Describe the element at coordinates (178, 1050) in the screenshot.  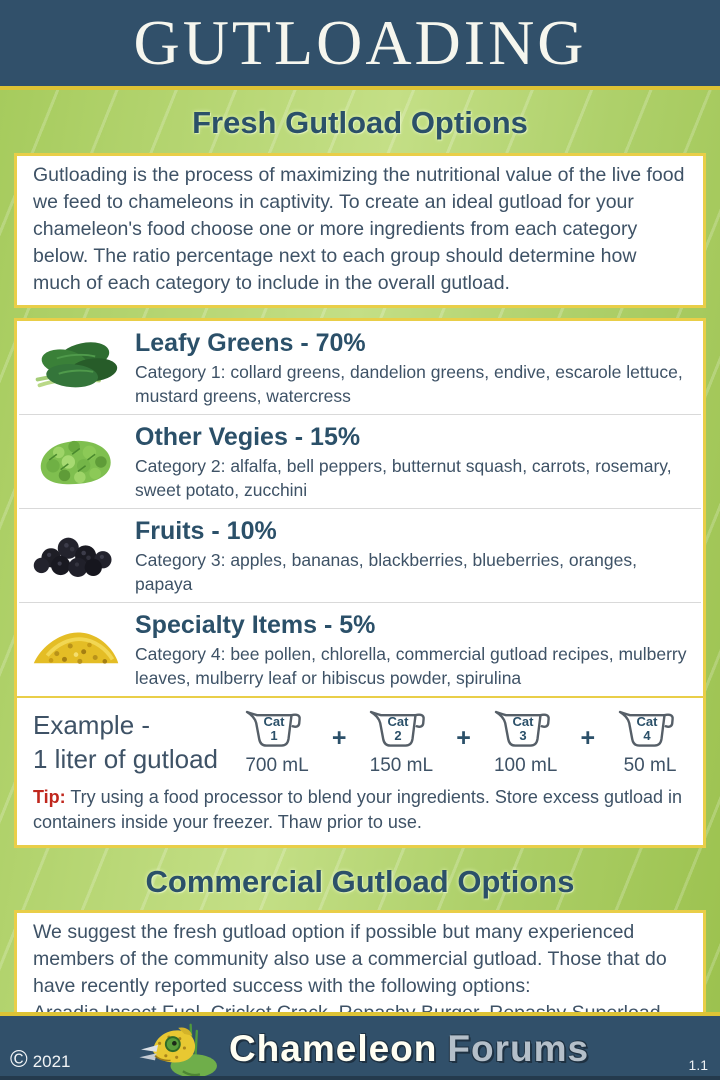
I see `chameleon-mascot-icon` at that location.